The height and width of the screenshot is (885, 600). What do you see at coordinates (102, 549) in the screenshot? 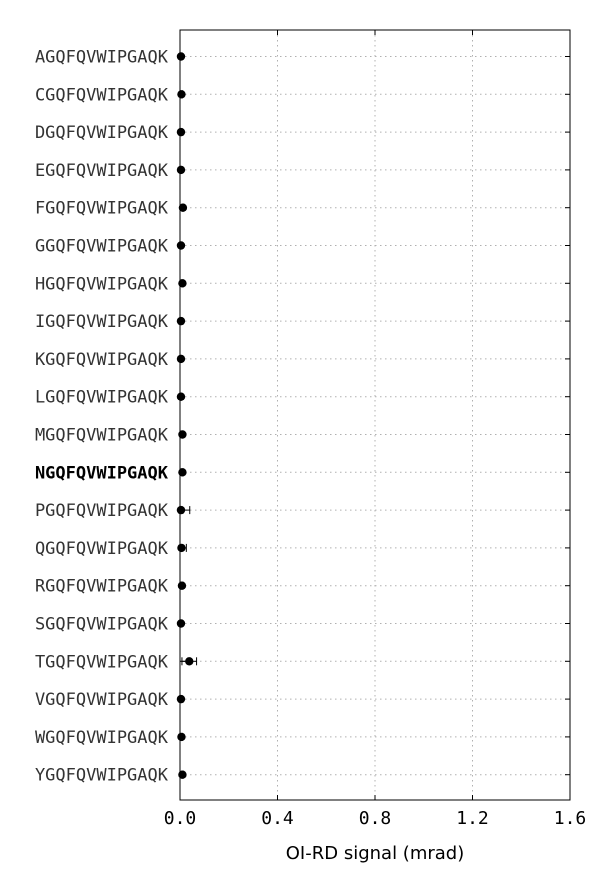
I see `category-label: QGQFQVWIPGAQK` at bounding box center [102, 549].